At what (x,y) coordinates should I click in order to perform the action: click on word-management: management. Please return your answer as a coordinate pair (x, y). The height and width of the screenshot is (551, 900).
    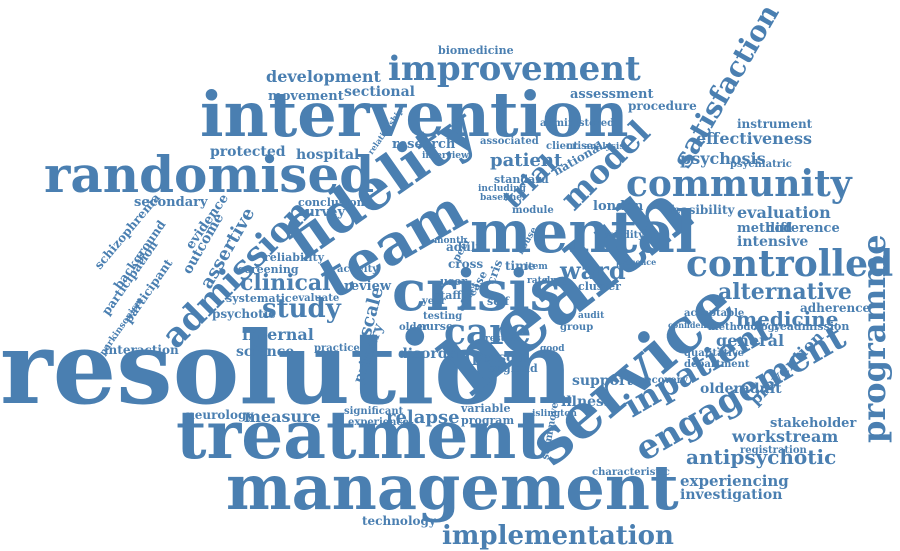
    Looking at the image, I should click on (452, 487).